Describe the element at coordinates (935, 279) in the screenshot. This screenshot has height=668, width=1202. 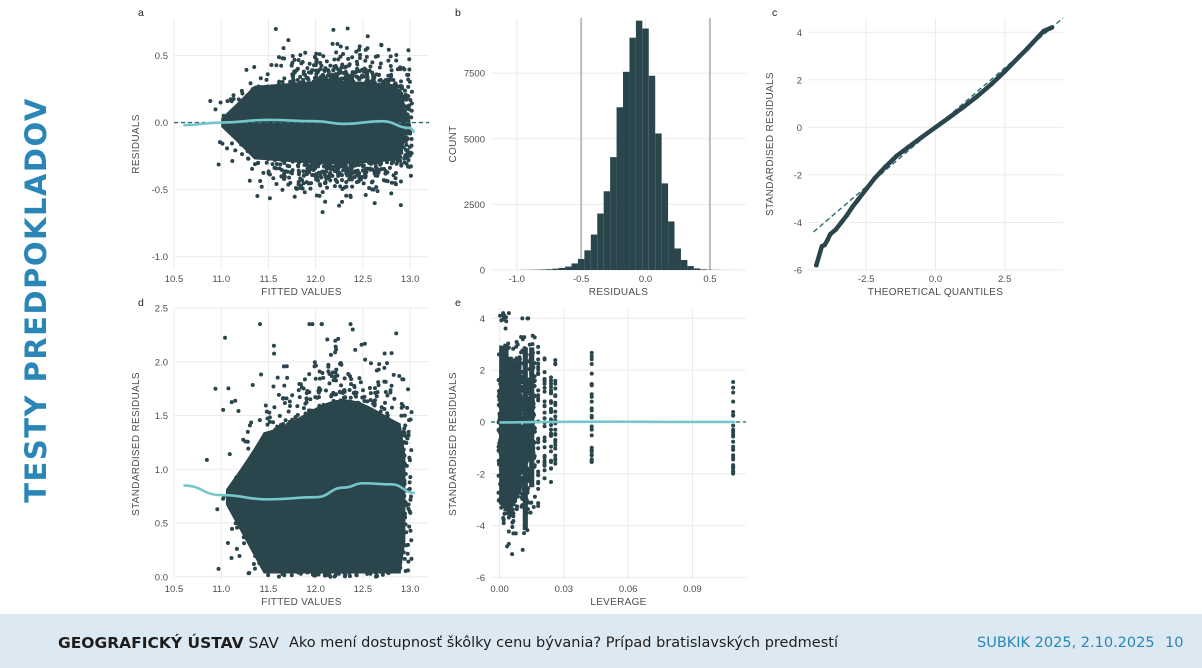
I see `x-tick-label: 0.0` at that location.